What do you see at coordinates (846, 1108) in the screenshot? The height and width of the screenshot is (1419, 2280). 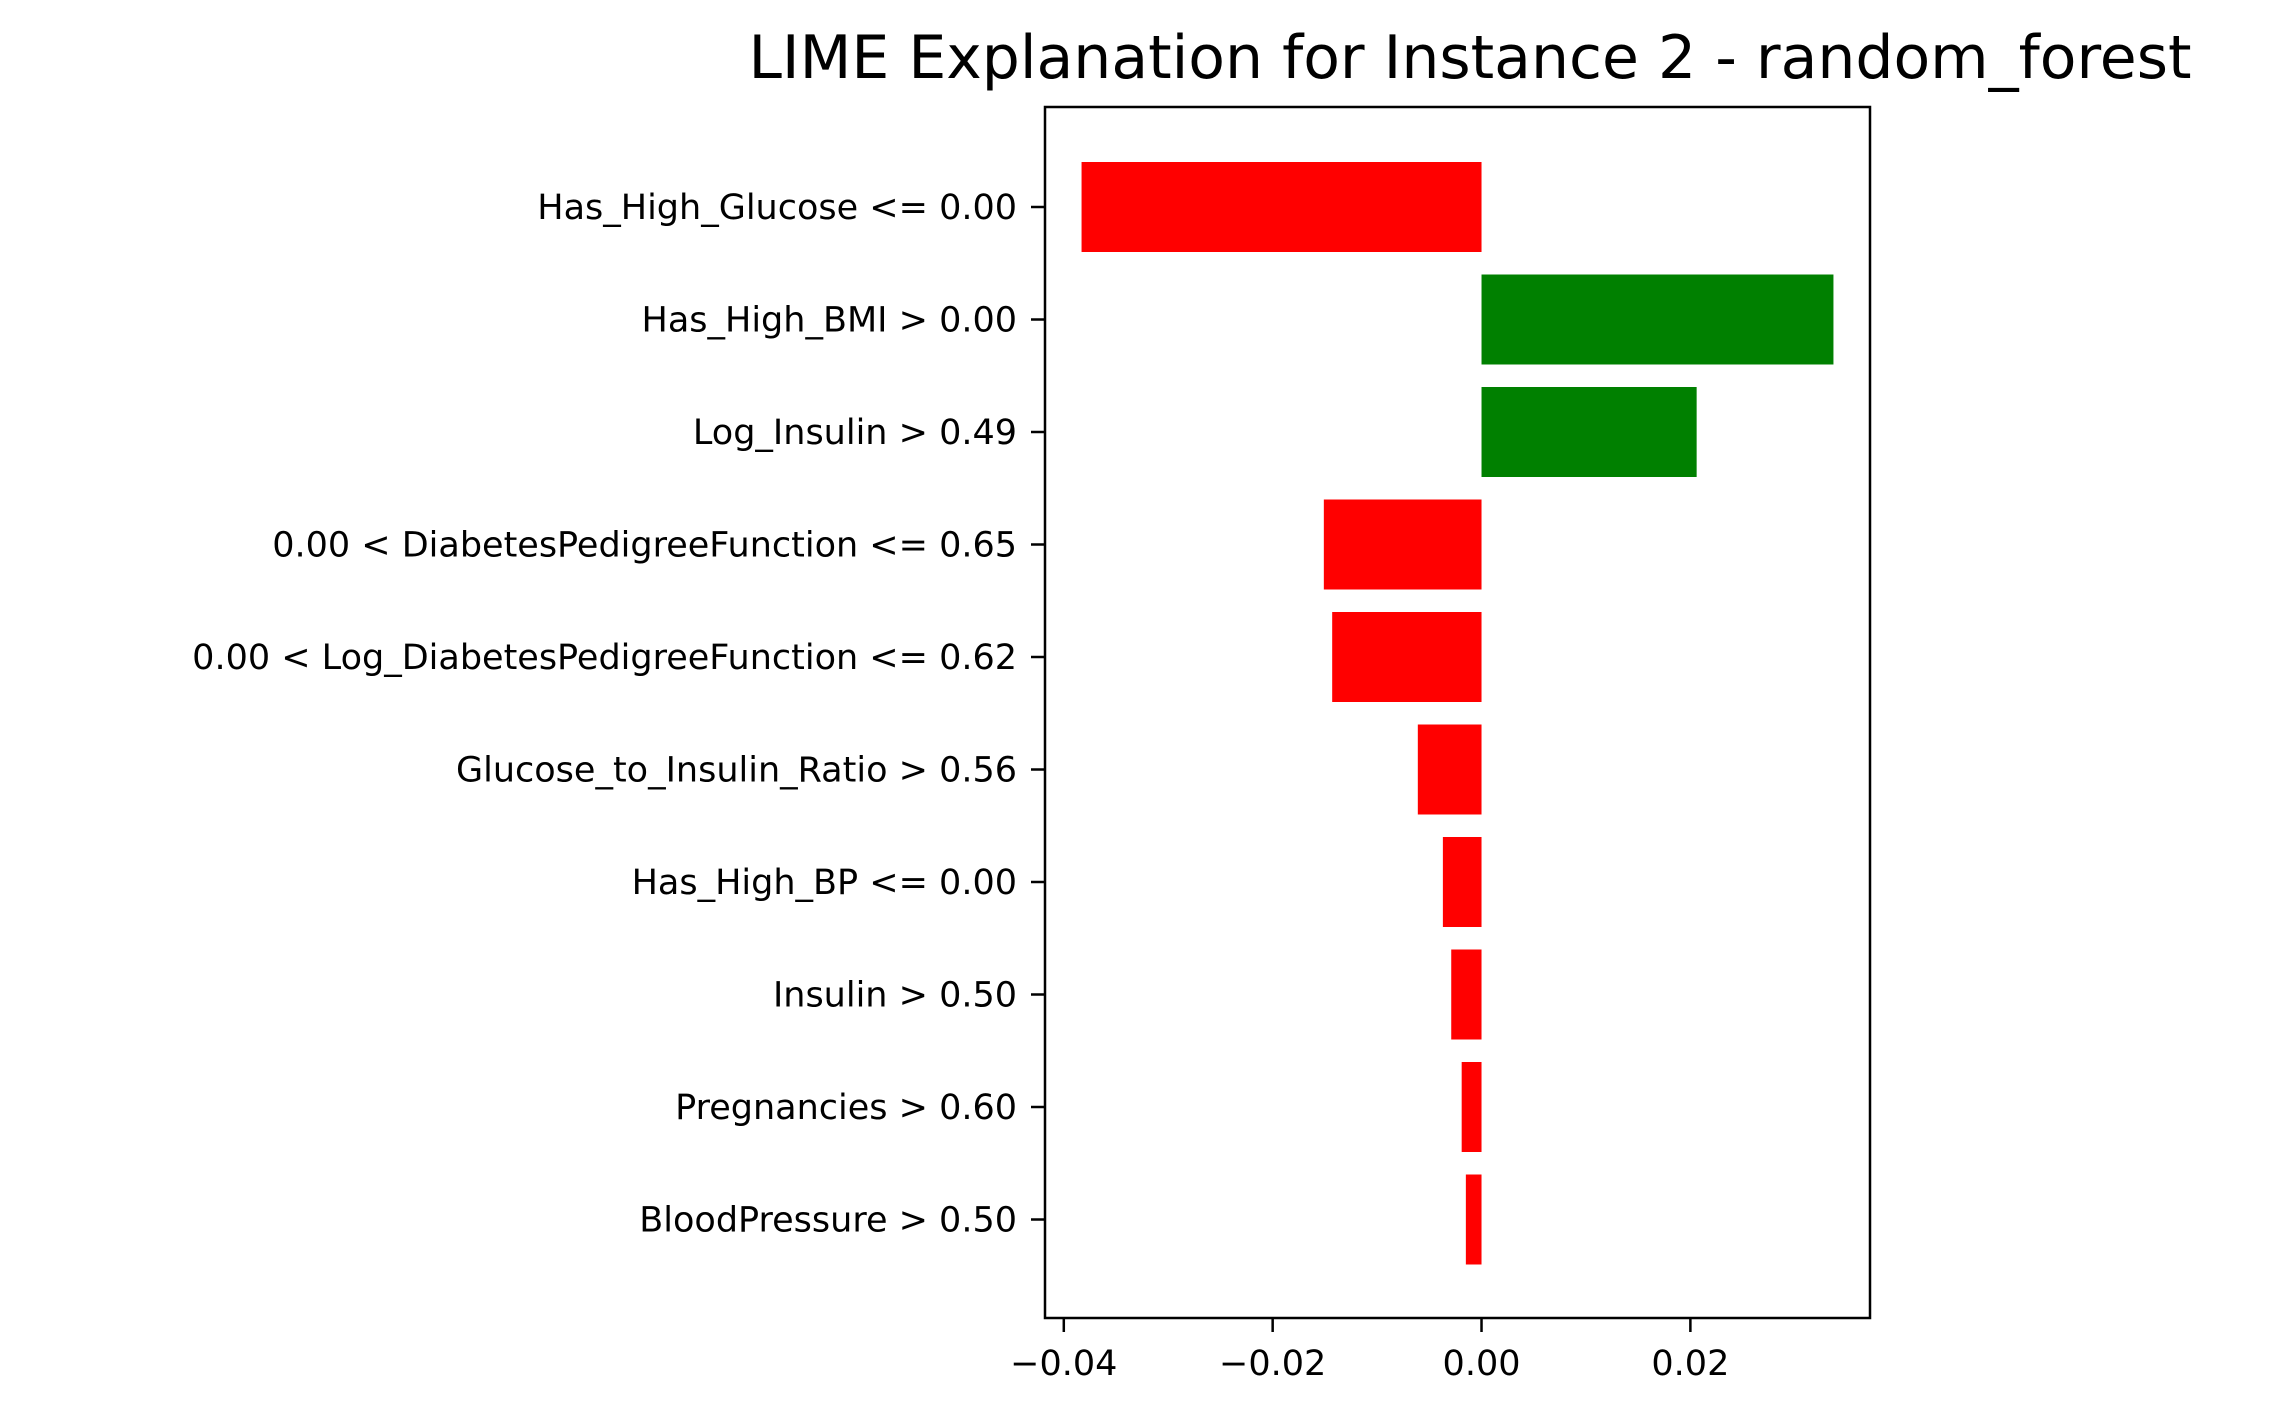 I see `y-tick-label: Pregnancies > 0.60` at bounding box center [846, 1108].